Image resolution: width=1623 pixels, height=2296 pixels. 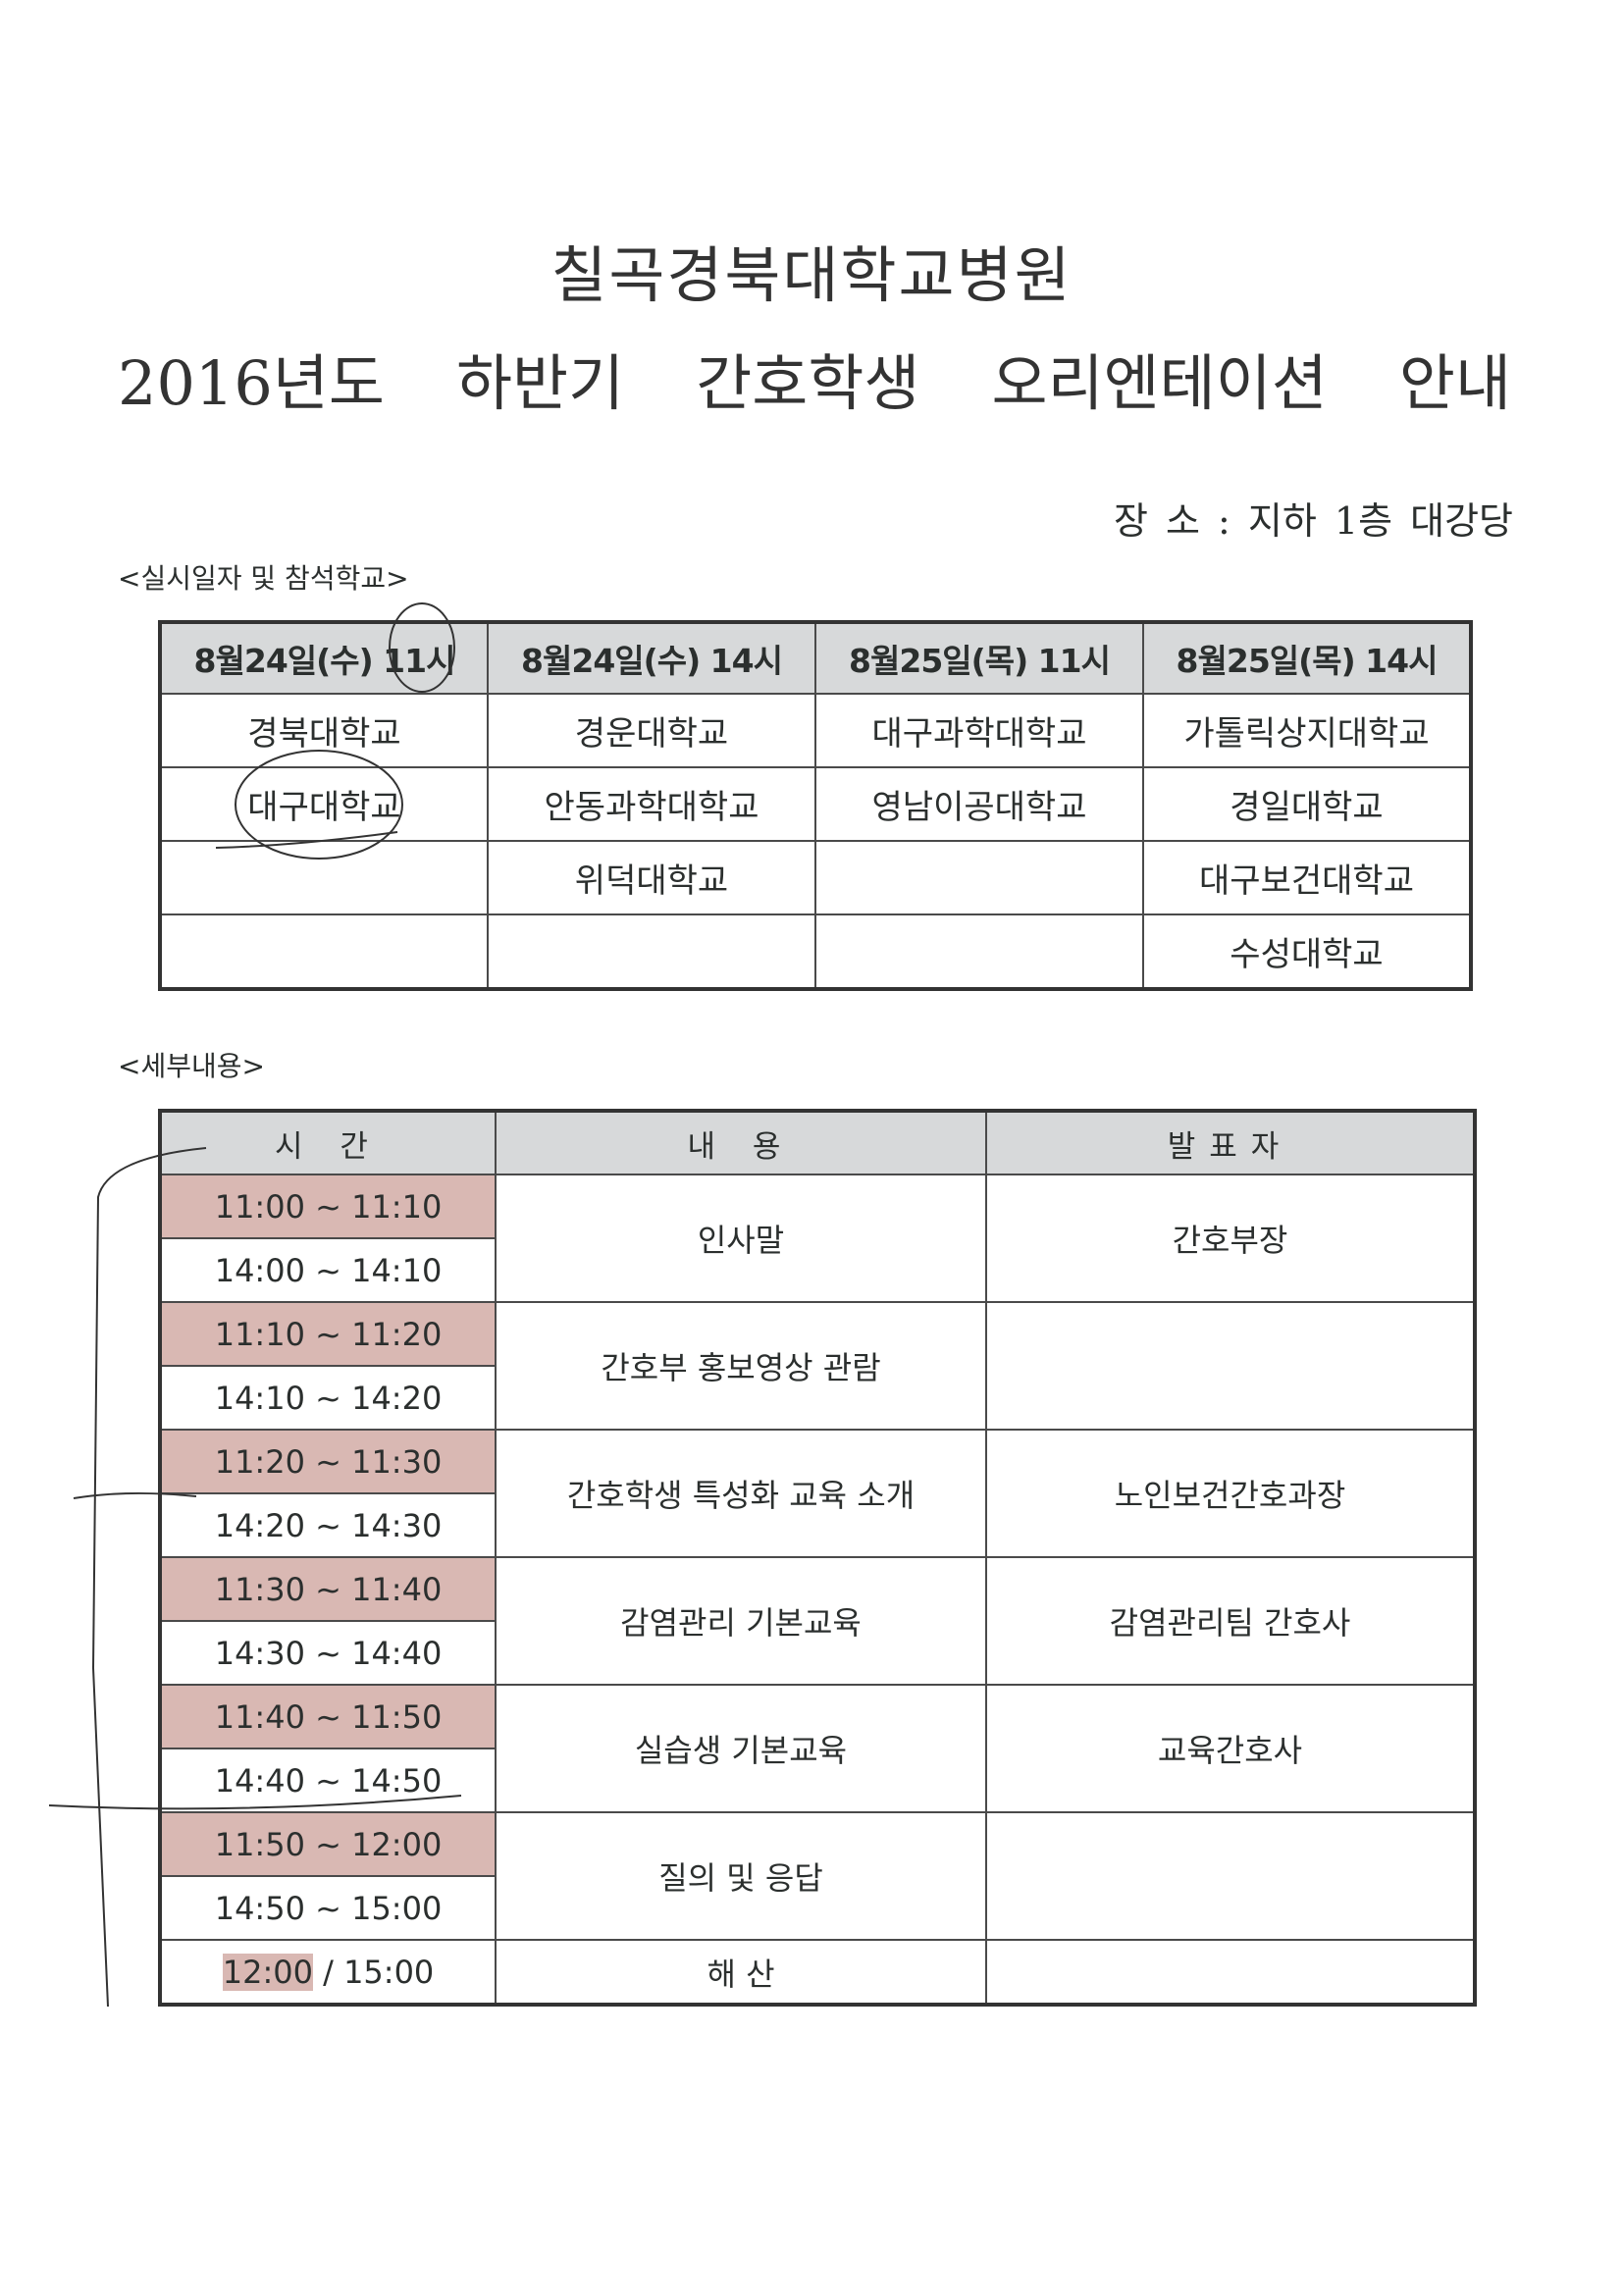 I want to click on end-presenter, so click(x=1230, y=1972).